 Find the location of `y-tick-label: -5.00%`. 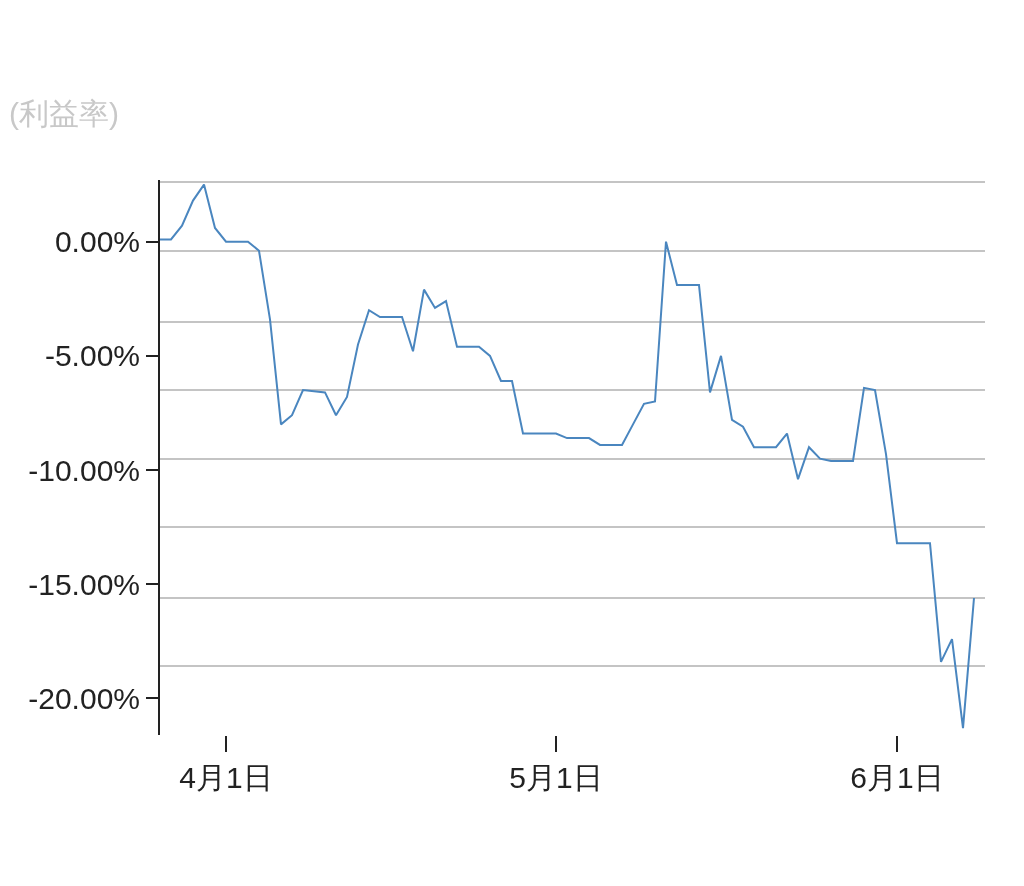

y-tick-label: -5.00% is located at coordinates (92, 356).